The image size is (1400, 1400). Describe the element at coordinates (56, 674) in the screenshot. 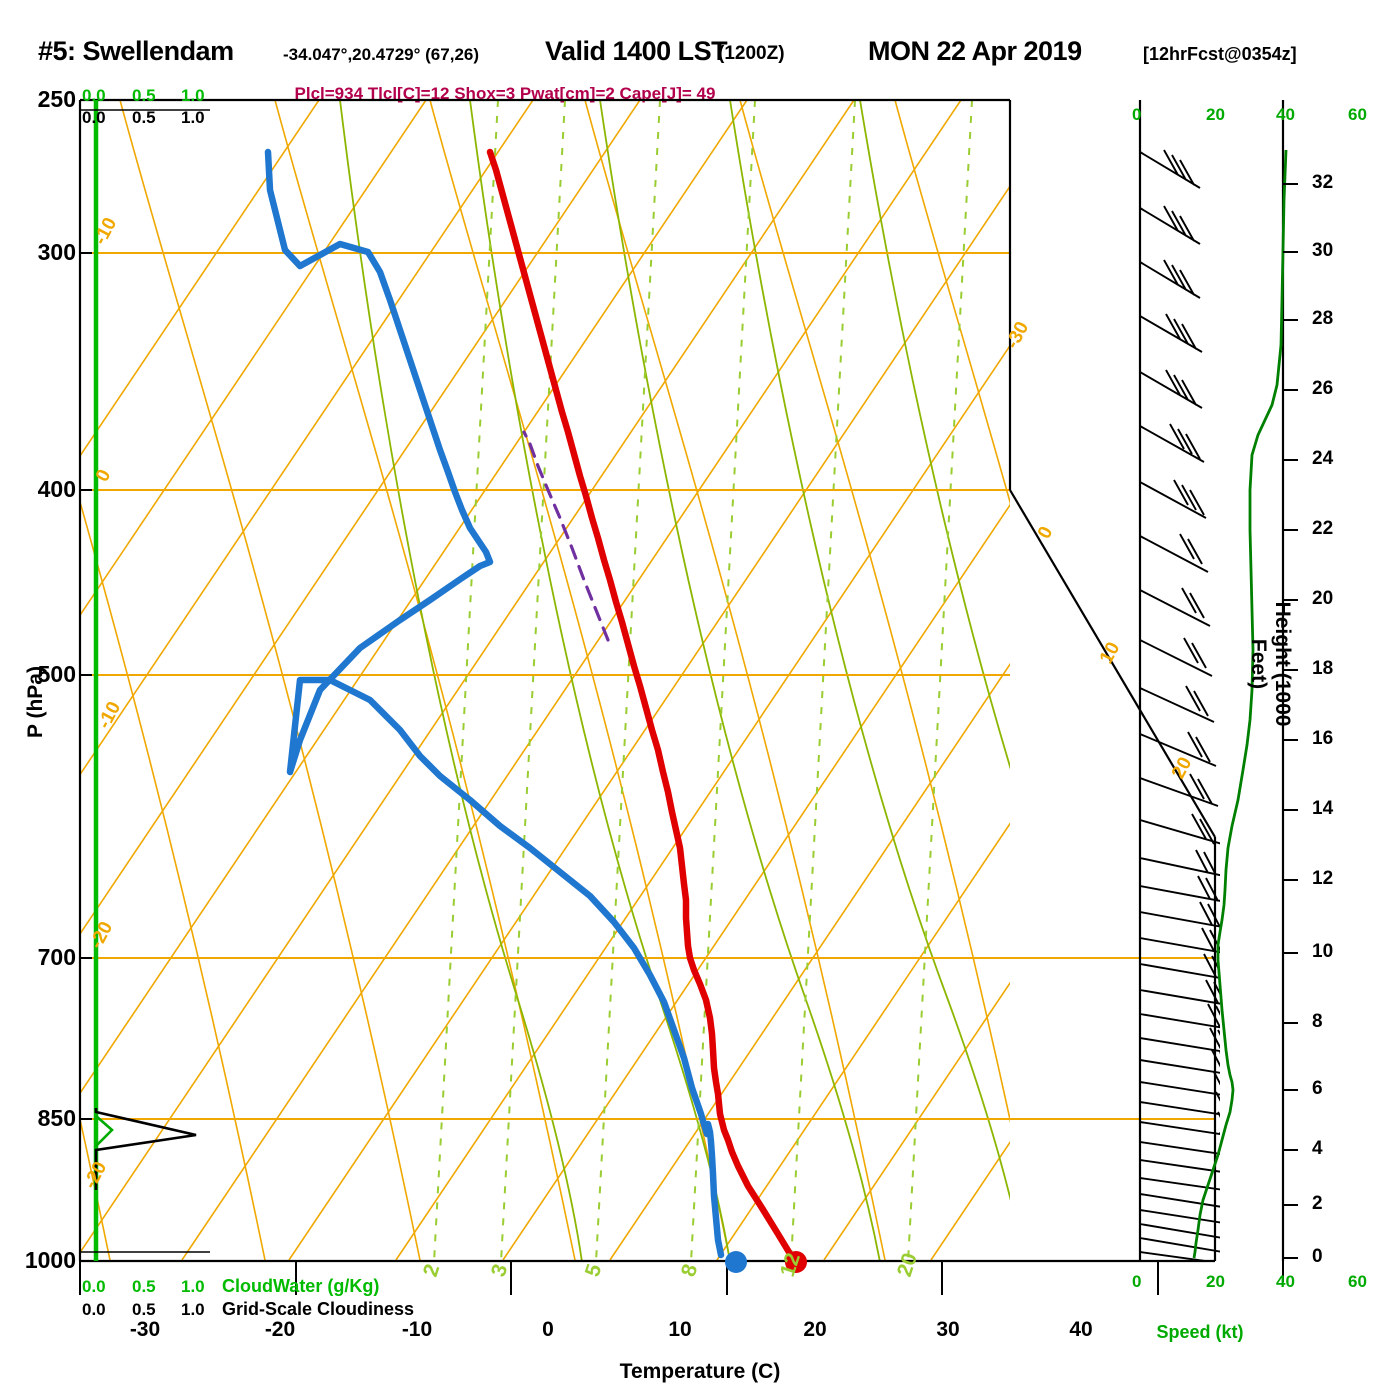

I see `pressure-tick-500: 500` at that location.